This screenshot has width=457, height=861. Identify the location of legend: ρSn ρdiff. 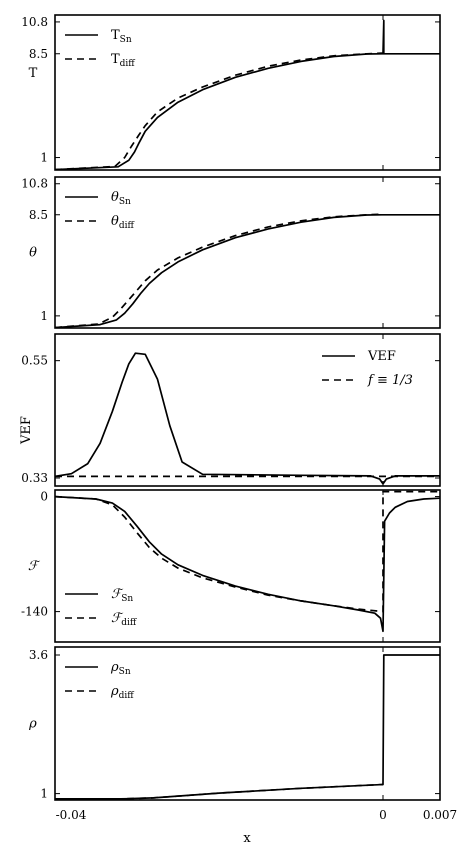
(99, 680).